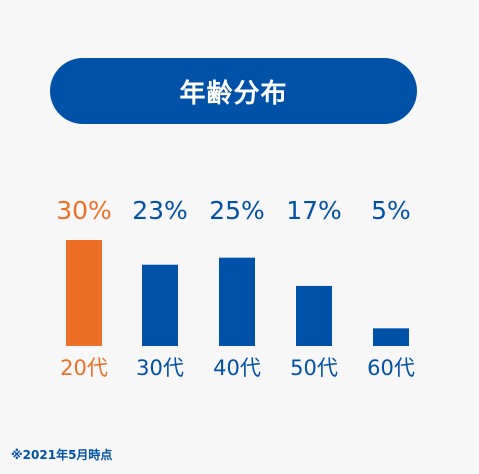 The width and height of the screenshot is (479, 474). Describe the element at coordinates (391, 337) in the screenshot. I see `bar-60代` at that location.